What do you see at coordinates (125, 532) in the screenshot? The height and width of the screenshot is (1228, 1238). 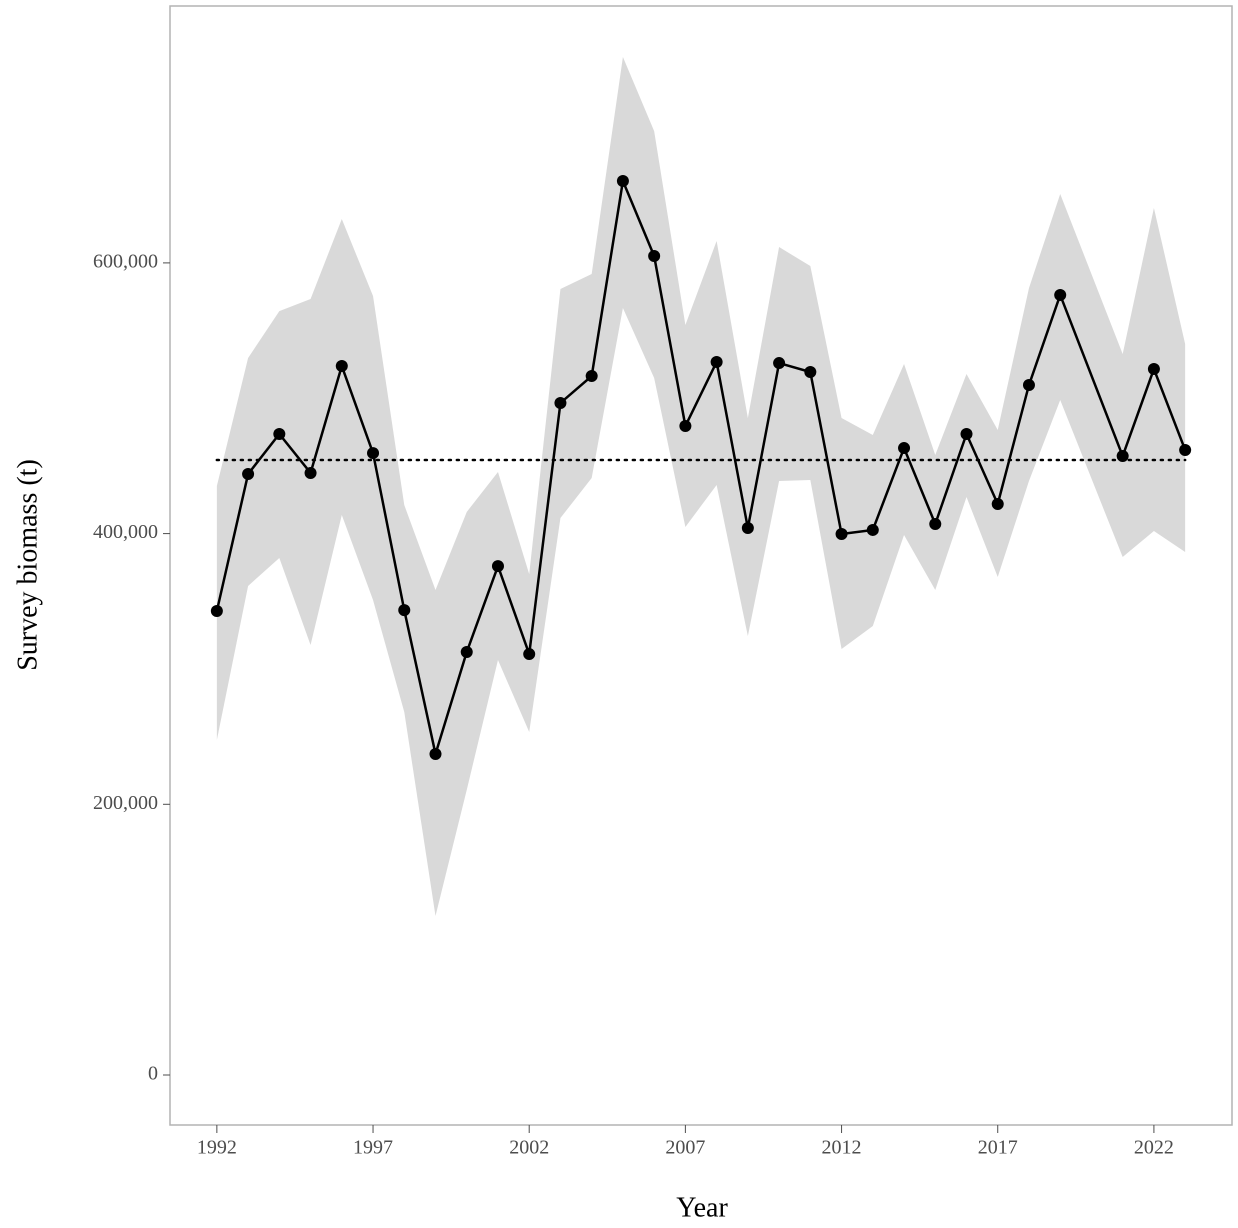 I see `y-tick-label: 400,000` at bounding box center [125, 532].